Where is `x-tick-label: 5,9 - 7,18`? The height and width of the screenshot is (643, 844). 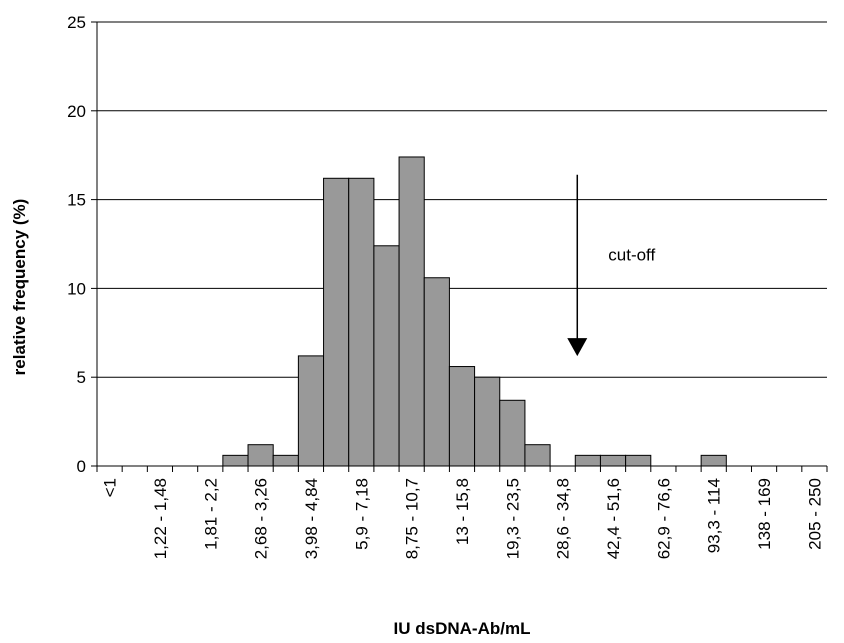 x-tick-label: 5,9 - 7,18 is located at coordinates (361, 514).